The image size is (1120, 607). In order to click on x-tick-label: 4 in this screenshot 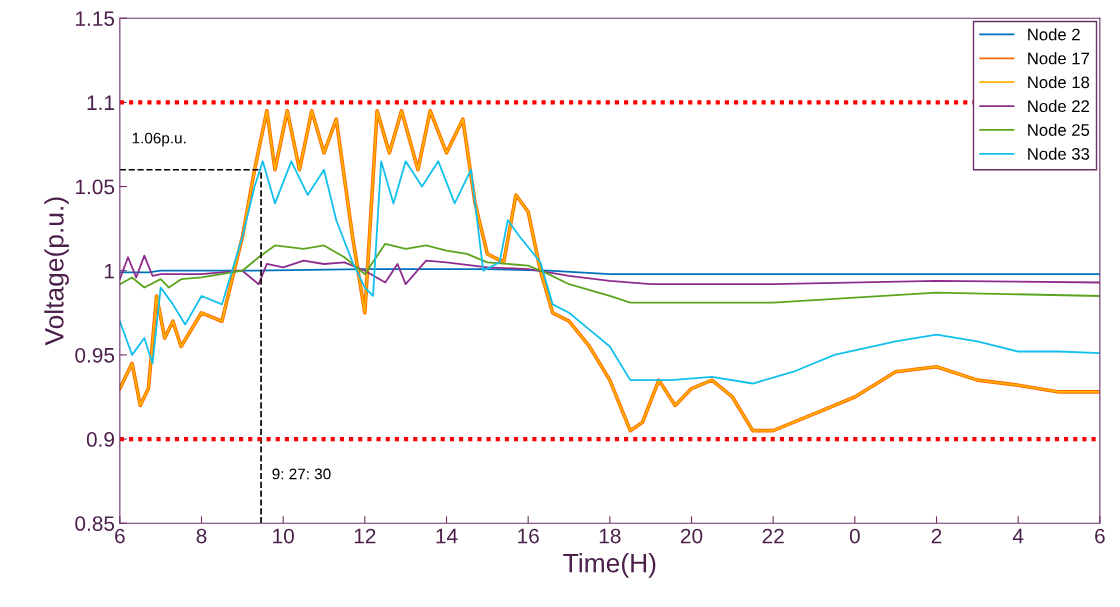, I will do `click(1018, 536)`.